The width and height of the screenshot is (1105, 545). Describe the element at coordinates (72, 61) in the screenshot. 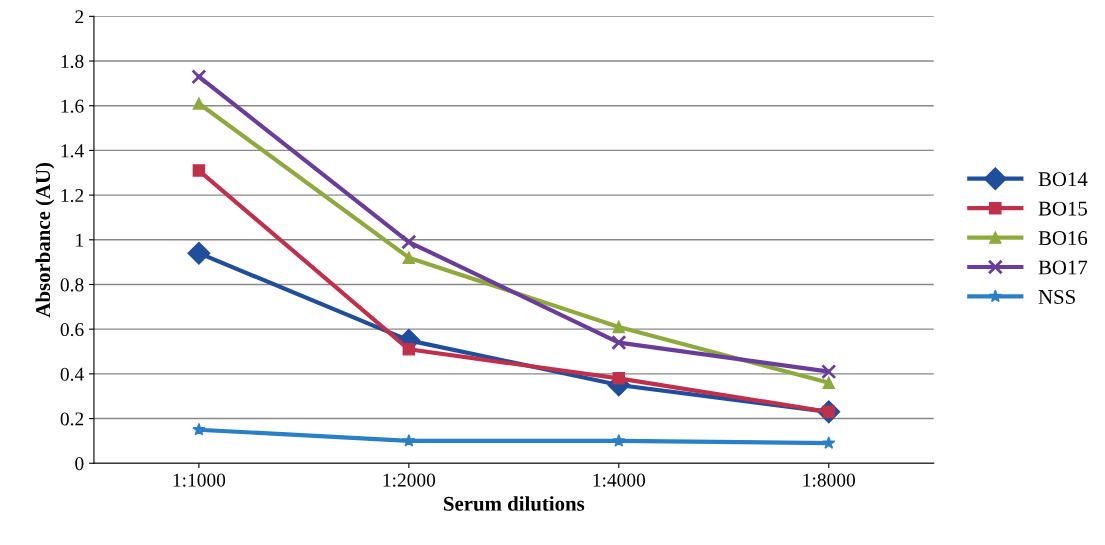

I see `y-tick-label: 1.8` at that location.